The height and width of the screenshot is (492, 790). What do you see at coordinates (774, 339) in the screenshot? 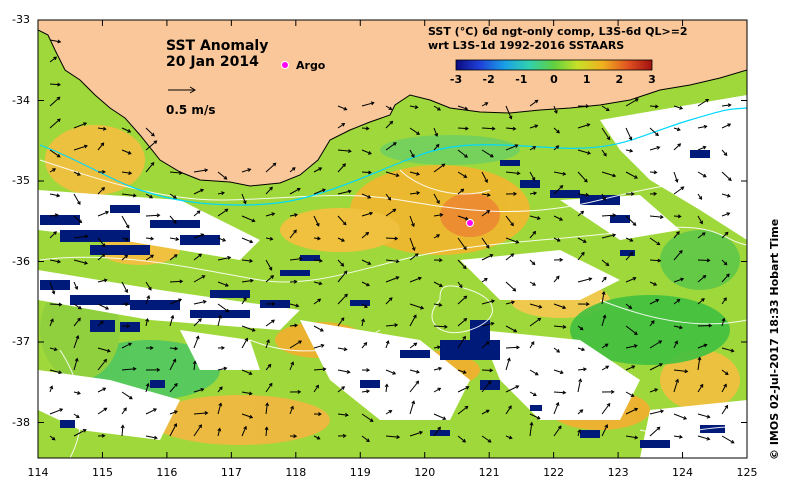
I see `credit-text: © IMOS 02-Jul-2017 18:33 Hobart Time` at bounding box center [774, 339].